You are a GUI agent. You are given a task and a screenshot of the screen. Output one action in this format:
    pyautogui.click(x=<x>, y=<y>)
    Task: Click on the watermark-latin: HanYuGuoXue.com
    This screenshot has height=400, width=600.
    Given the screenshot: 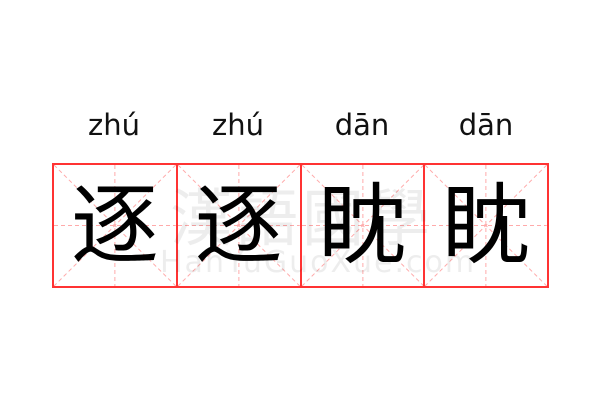 What is the action you would take?
    pyautogui.click(x=318, y=262)
    